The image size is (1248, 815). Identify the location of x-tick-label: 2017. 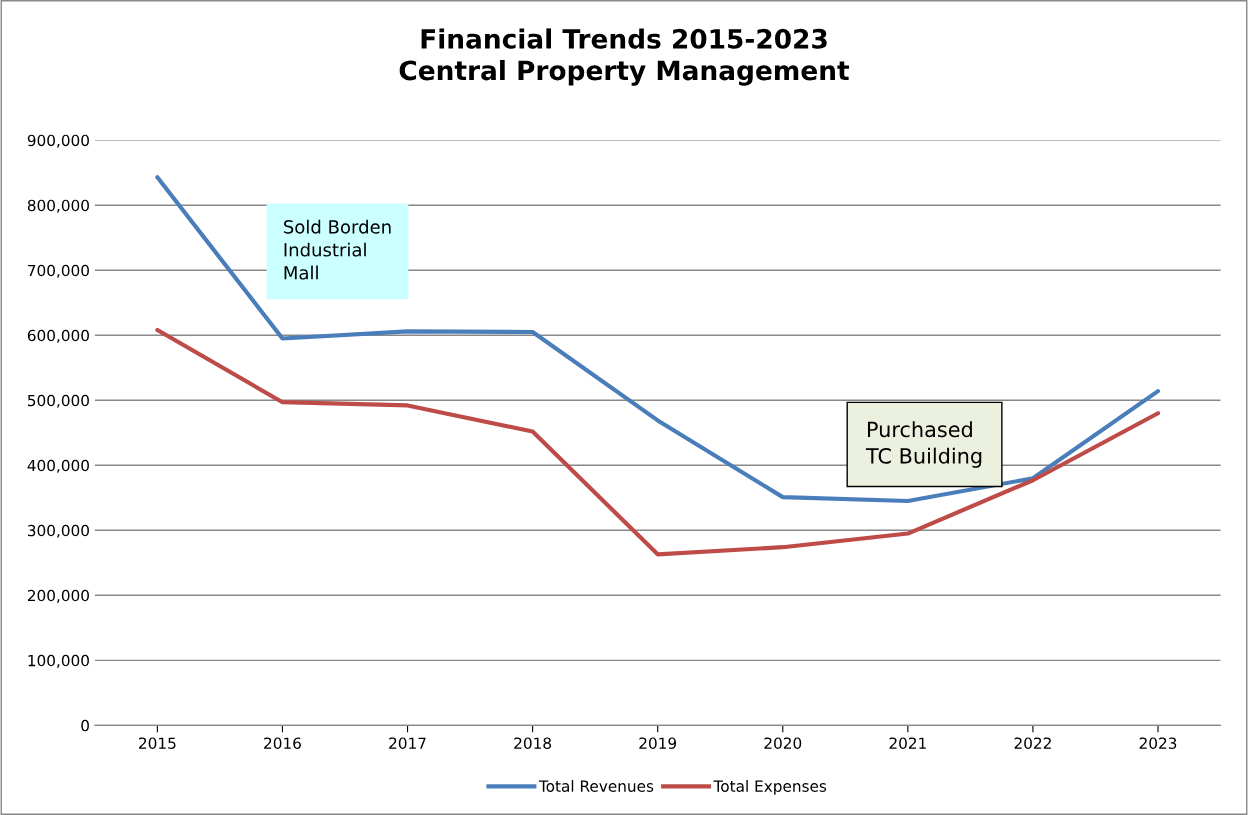
(407, 743).